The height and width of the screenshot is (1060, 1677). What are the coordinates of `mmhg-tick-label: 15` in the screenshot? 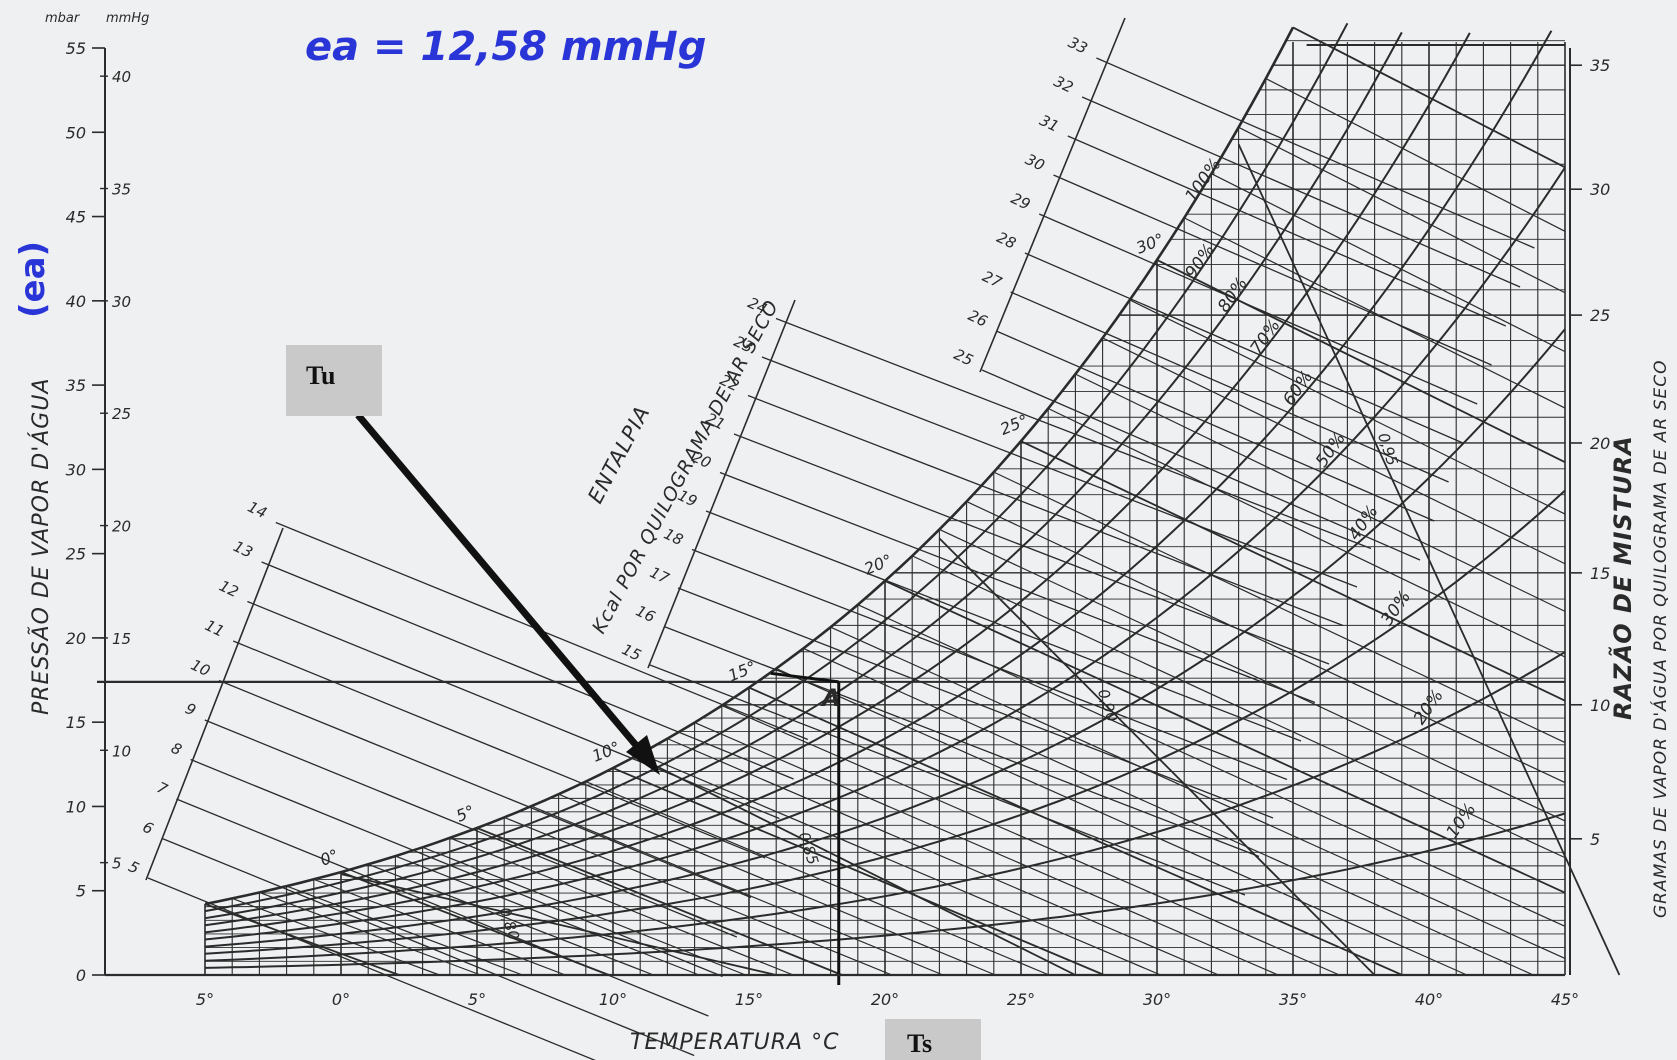 It's located at (121, 639).